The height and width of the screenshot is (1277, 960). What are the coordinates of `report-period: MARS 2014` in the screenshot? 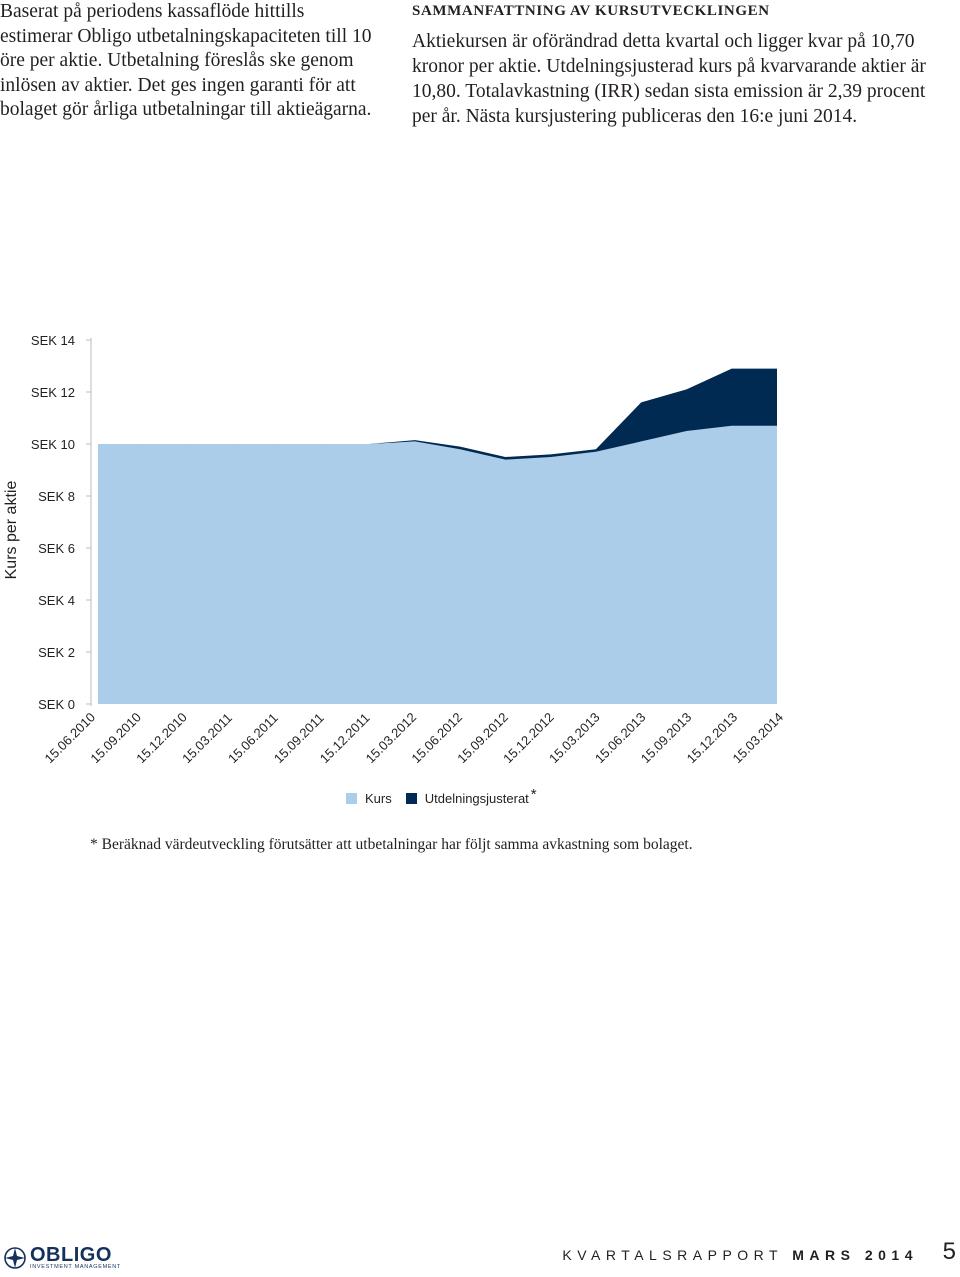 It's located at (855, 1255).